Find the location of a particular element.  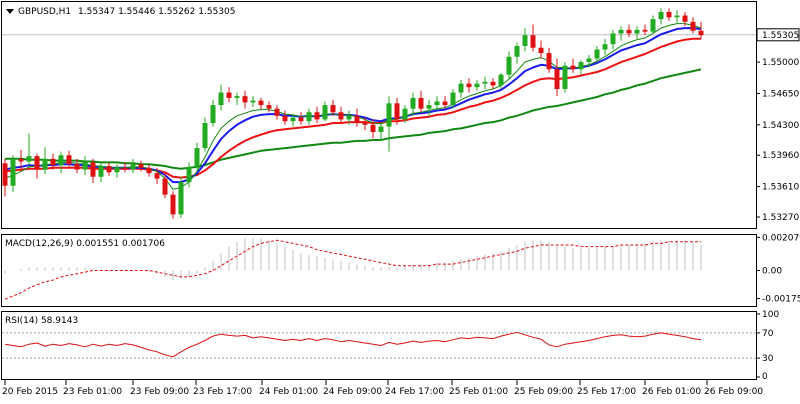

rsi-series is located at coordinates (379, 345).